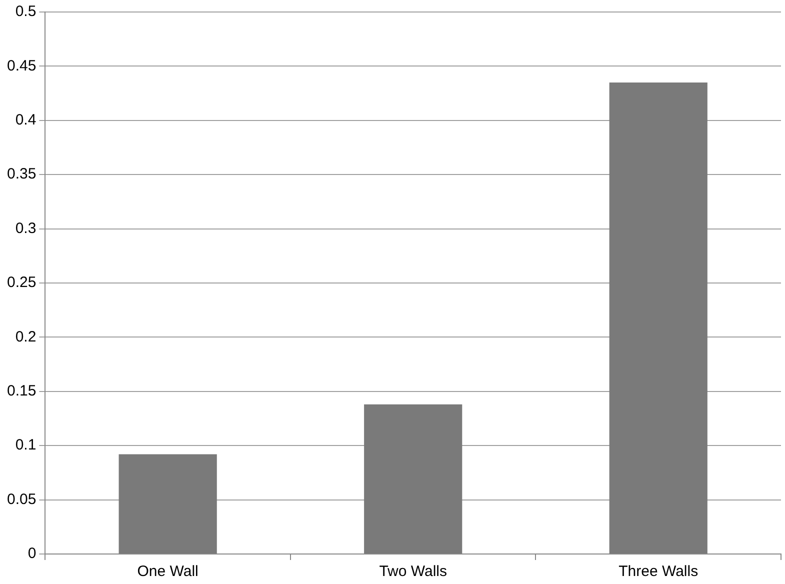 This screenshot has height=584, width=785. Describe the element at coordinates (25, 337) in the screenshot. I see `y-tick-label: 0.2` at that location.